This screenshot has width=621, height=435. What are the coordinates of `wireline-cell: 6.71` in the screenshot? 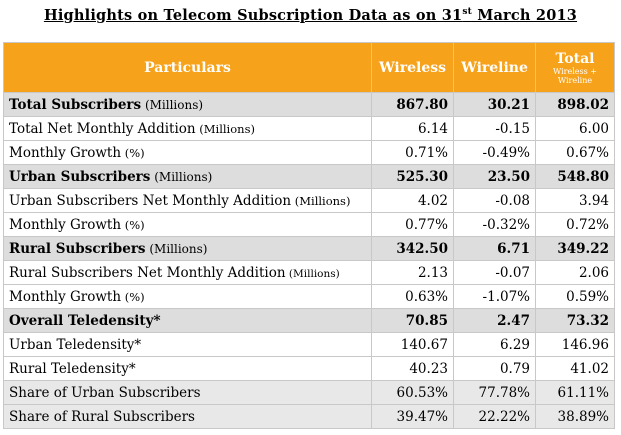 It's located at (494, 248).